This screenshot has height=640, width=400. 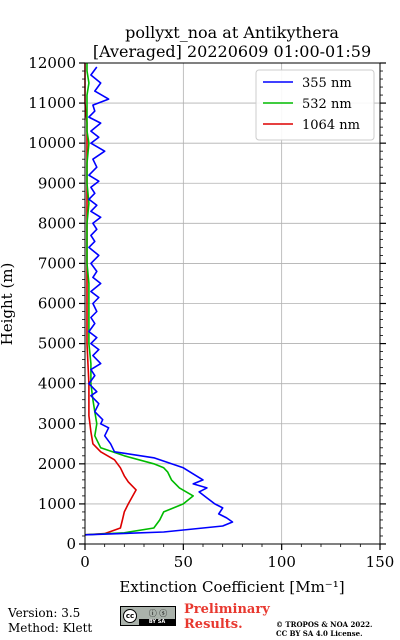 I want to click on method-line: Method: Klett, so click(x=50, y=628).